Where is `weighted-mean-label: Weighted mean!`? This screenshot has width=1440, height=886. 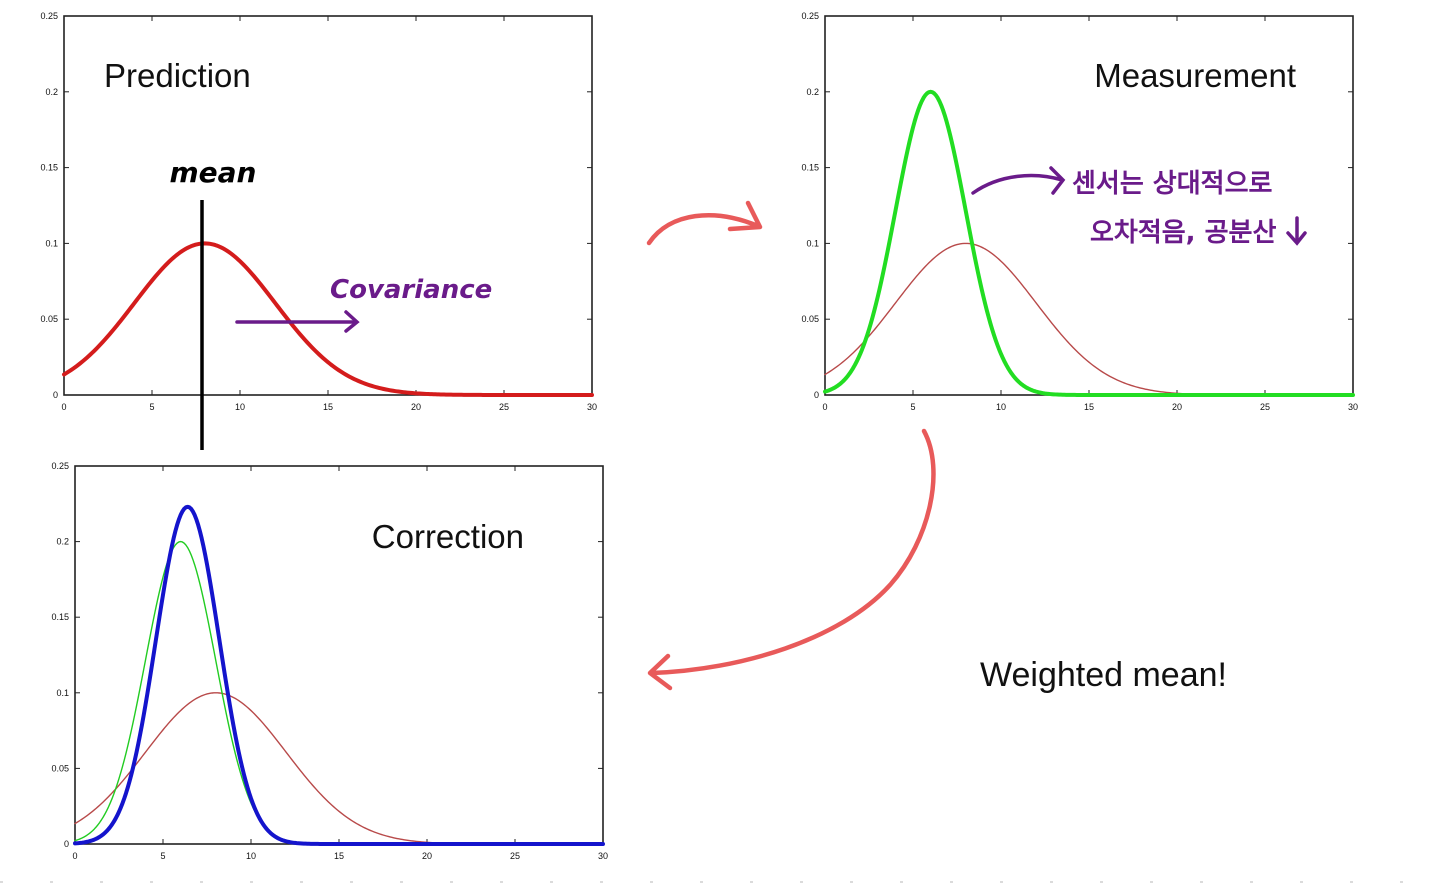
weighted-mean-label: Weighted mean! is located at coordinates (1103, 675).